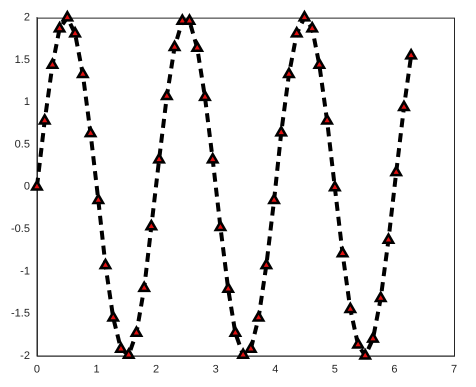 The height and width of the screenshot is (387, 476). What do you see at coordinates (37, 369) in the screenshot?
I see `x-tick-label: 0` at bounding box center [37, 369].